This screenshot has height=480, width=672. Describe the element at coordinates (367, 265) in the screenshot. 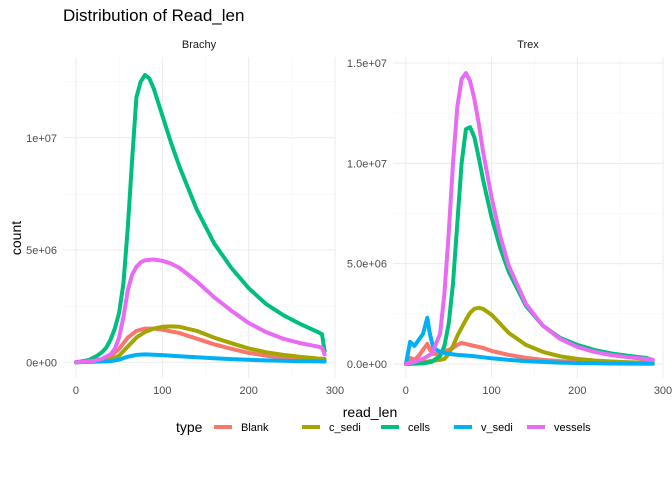

I see `y-tick-label: 5.0e+06` at that location.